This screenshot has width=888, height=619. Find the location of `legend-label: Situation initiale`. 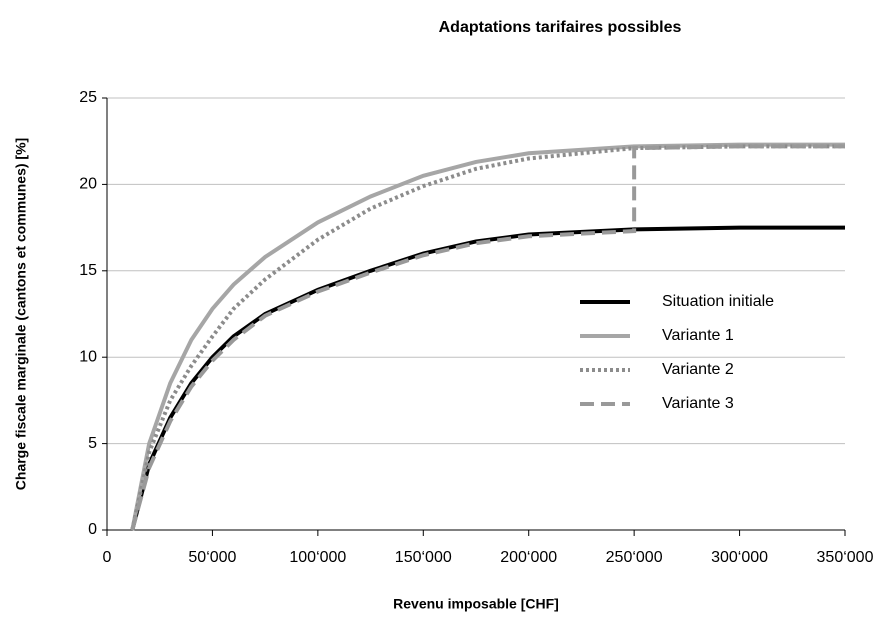

legend-label: Situation initiale is located at coordinates (718, 301).